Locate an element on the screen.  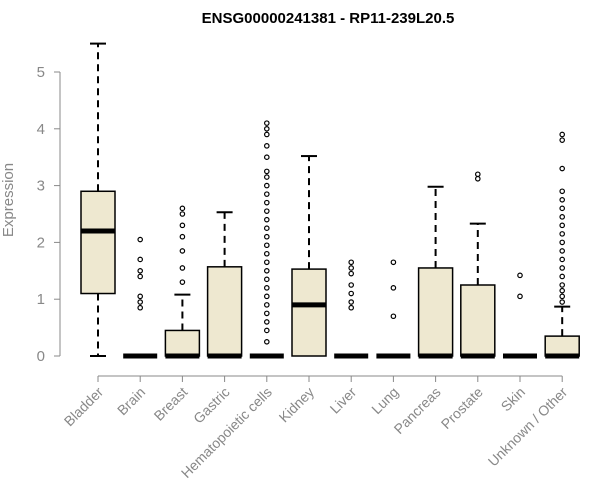
box-brain is located at coordinates (140, 297).